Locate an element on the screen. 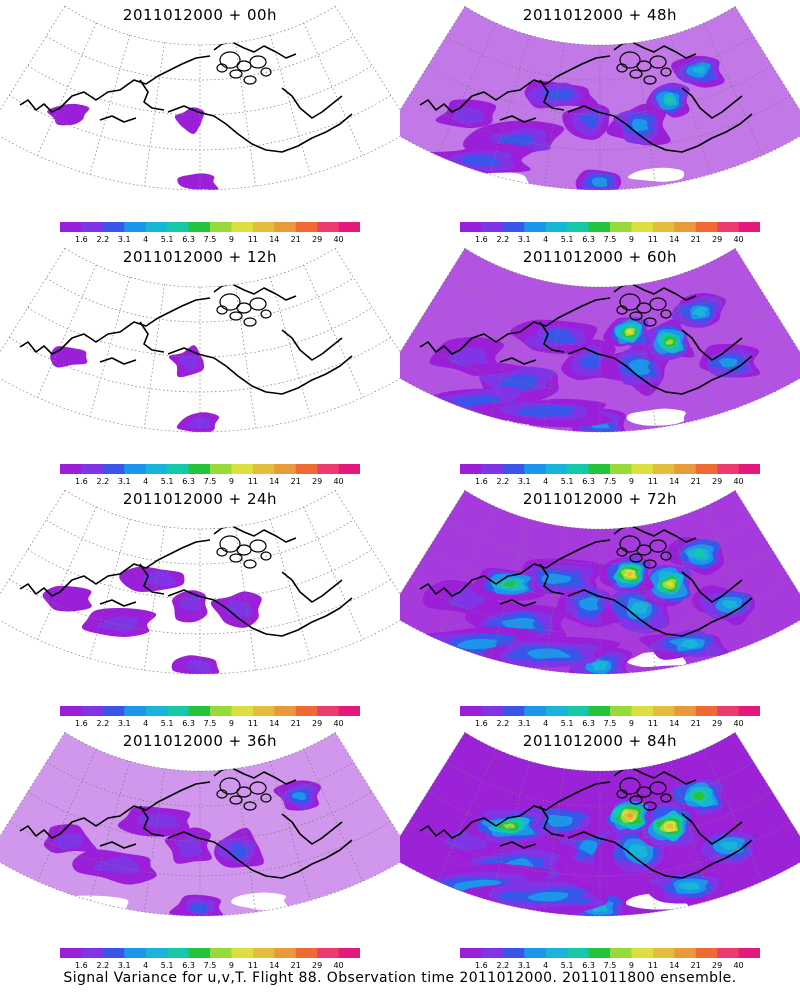 Image resolution: width=800 pixels, height=1000 pixels. colorbar-tick-label: 14 is located at coordinates (274, 481).